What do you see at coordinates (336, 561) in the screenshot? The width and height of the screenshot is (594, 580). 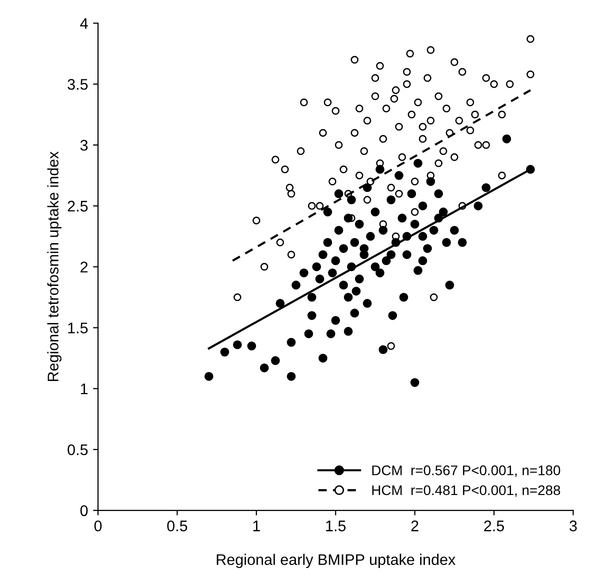 I see `x-axis-title: Regional early BMIPP uptake index` at bounding box center [336, 561].